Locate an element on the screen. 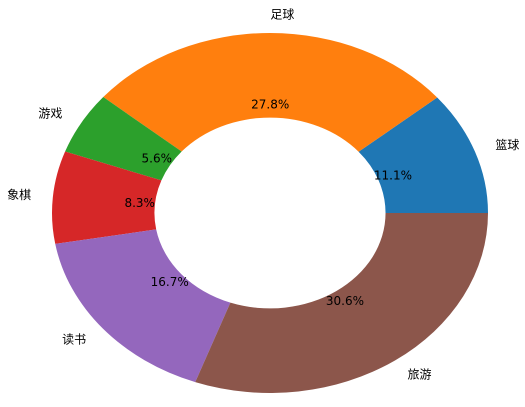 The width and height of the screenshot is (525, 407). slice-label: 游戏 is located at coordinates (50, 113).